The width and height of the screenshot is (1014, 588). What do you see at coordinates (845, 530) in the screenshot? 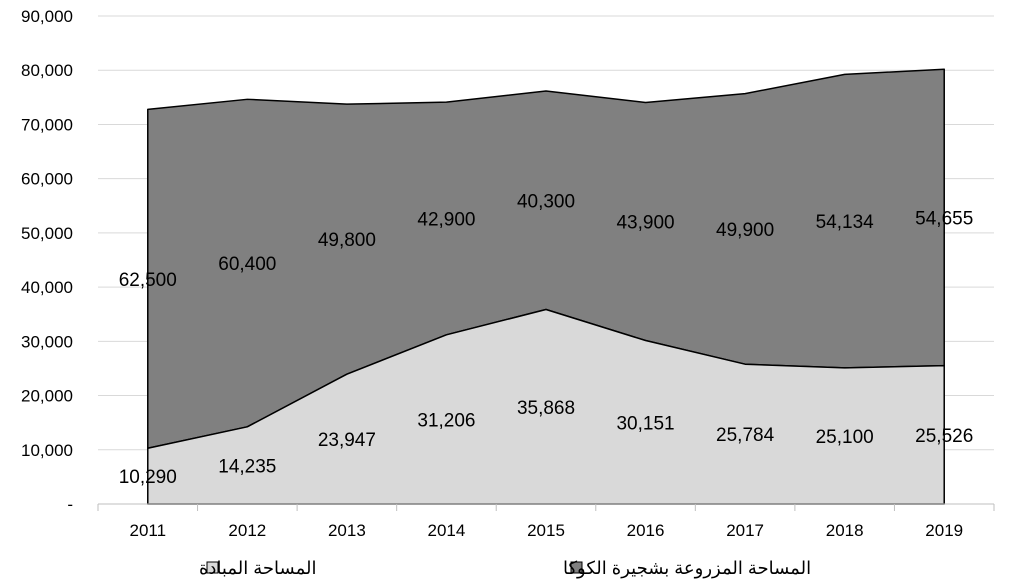
I see `x-tick-label: 2018` at bounding box center [845, 530].